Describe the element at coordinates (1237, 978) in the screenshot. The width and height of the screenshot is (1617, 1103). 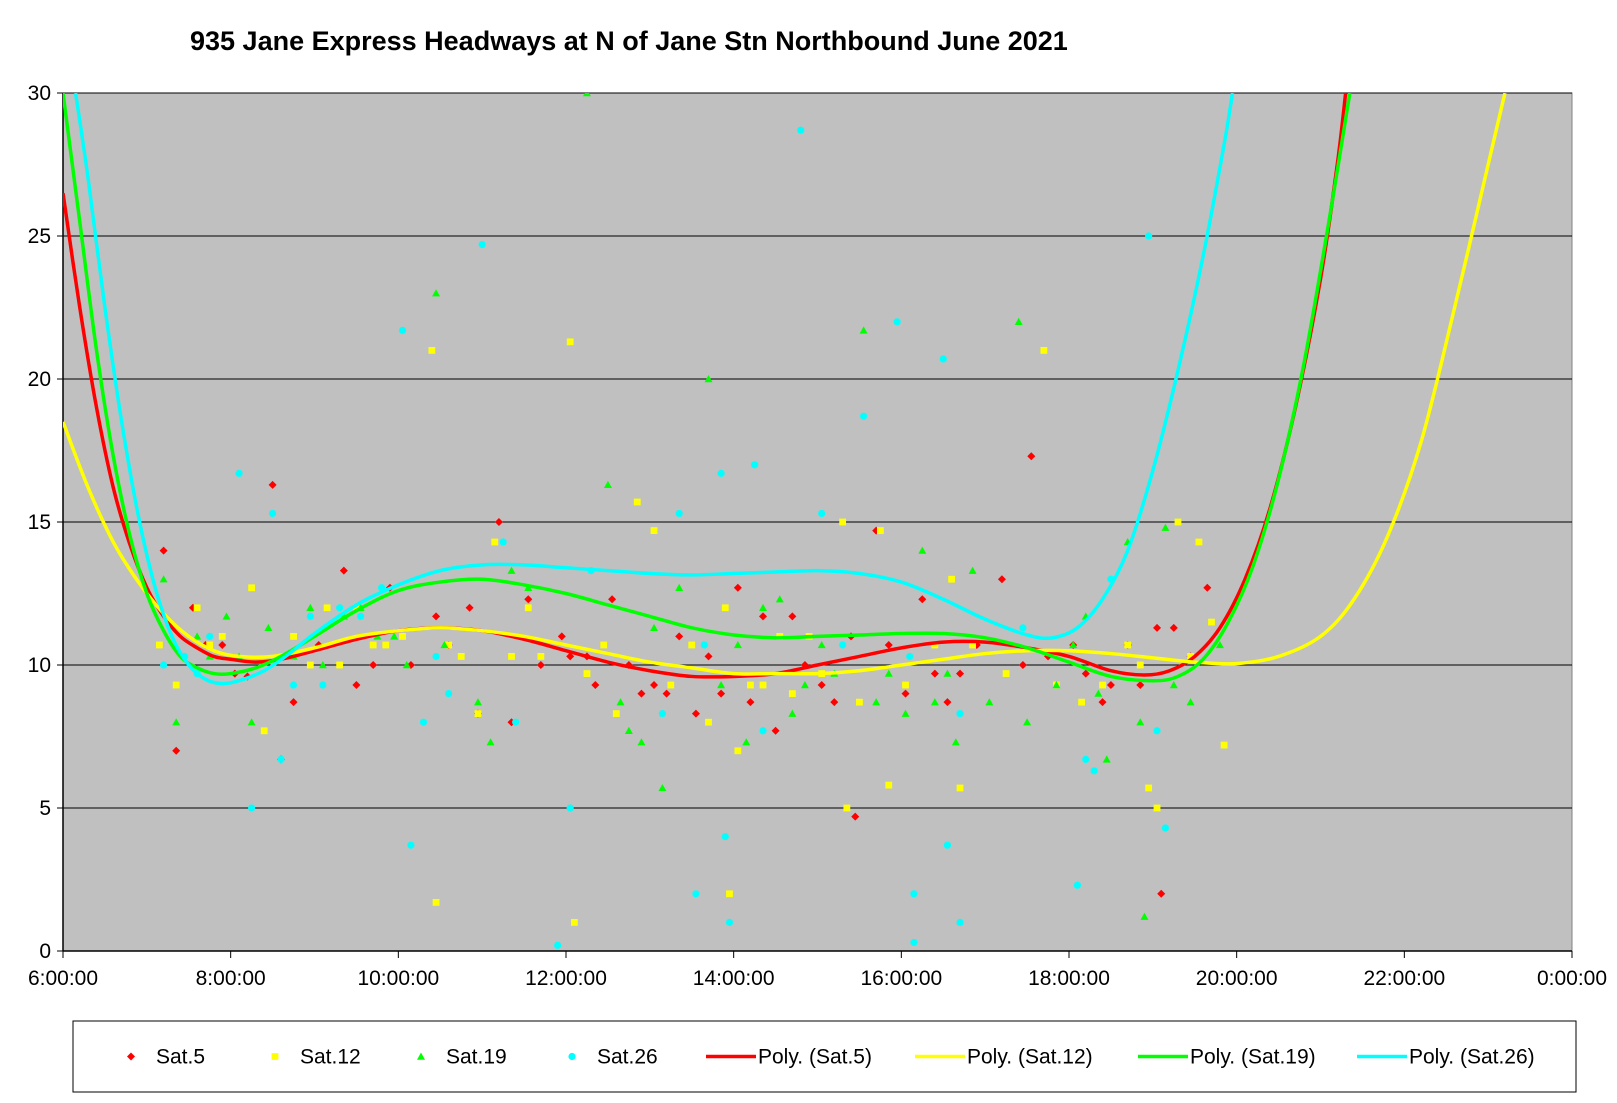
I see `x-tick-label: 20:00:00` at that location.